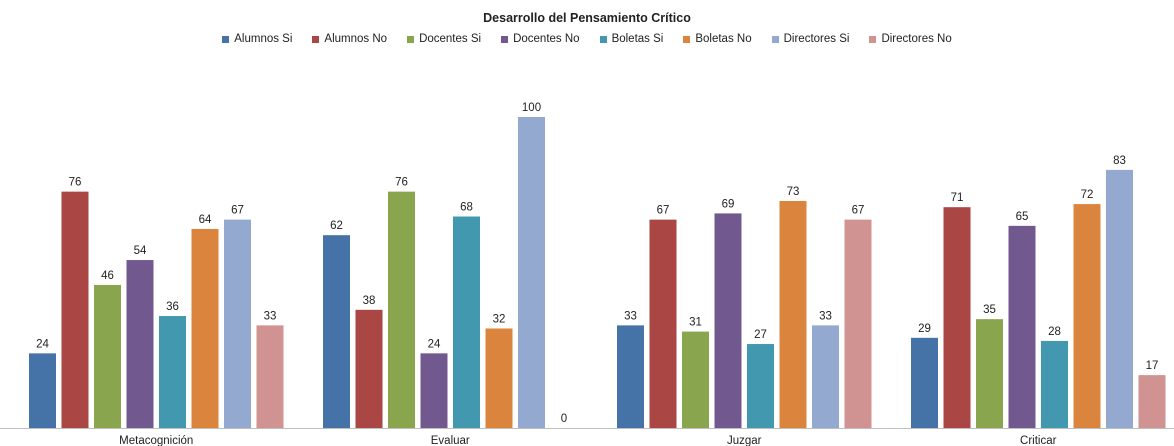 This screenshot has height=446, width=1174. What do you see at coordinates (499, 319) in the screenshot?
I see `data-label: 32` at bounding box center [499, 319].